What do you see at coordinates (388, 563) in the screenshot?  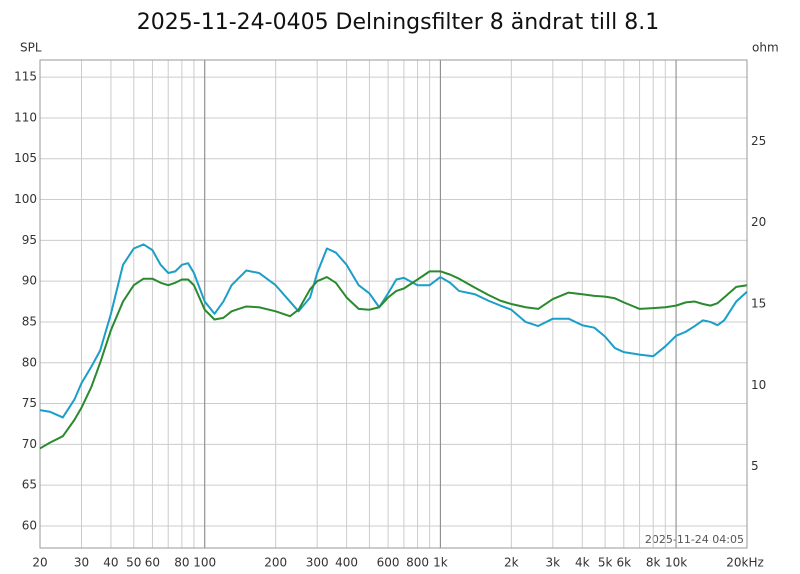 I see `x-tick-label: 600` at bounding box center [388, 563].